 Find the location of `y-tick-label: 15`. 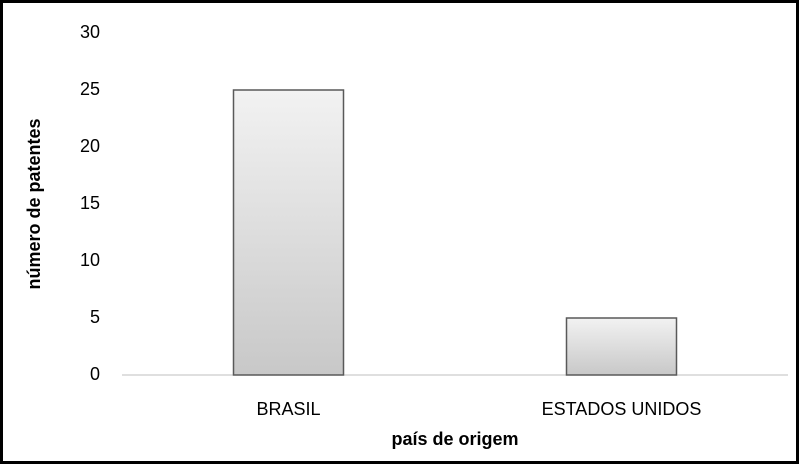

y-tick-label: 15 is located at coordinates (90, 203).